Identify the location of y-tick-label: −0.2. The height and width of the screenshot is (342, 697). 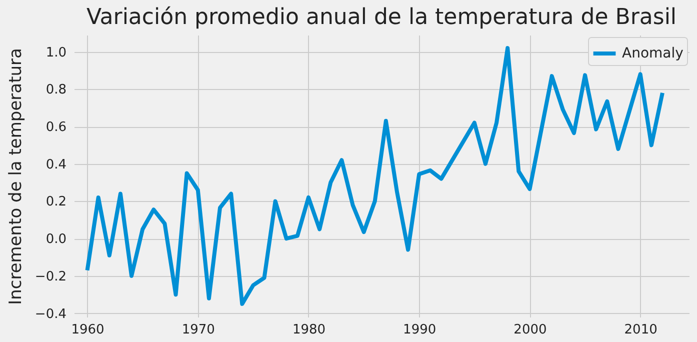
(50, 276).